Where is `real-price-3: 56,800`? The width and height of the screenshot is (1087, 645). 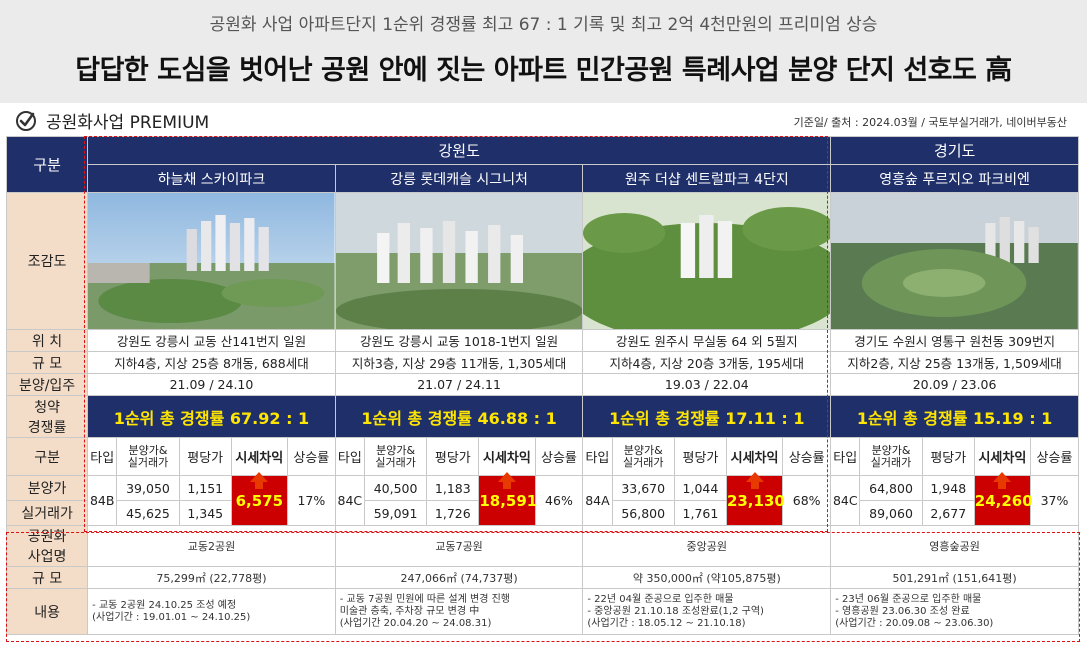 real-price-3: 56,800 is located at coordinates (643, 513).